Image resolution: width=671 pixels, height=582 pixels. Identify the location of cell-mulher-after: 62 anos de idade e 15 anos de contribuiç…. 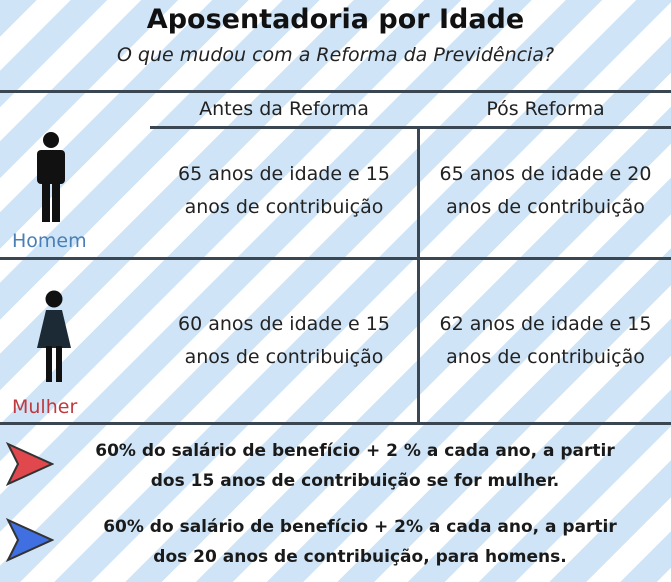
(545, 341).